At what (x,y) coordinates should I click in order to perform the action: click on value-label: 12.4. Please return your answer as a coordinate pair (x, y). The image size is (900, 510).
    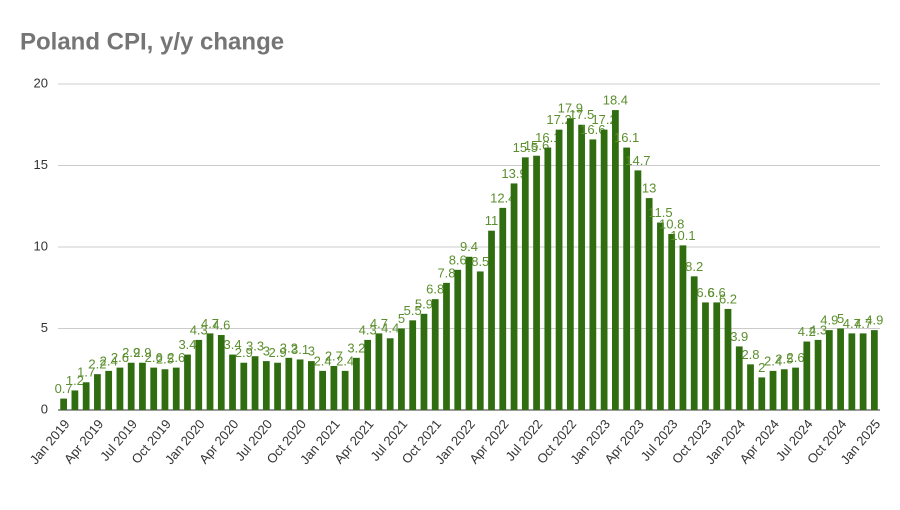
    Looking at the image, I should click on (502, 197).